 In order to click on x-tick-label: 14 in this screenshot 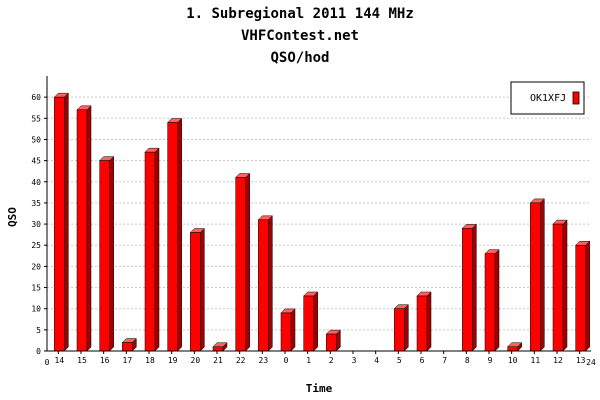, I will do `click(60, 360)`.